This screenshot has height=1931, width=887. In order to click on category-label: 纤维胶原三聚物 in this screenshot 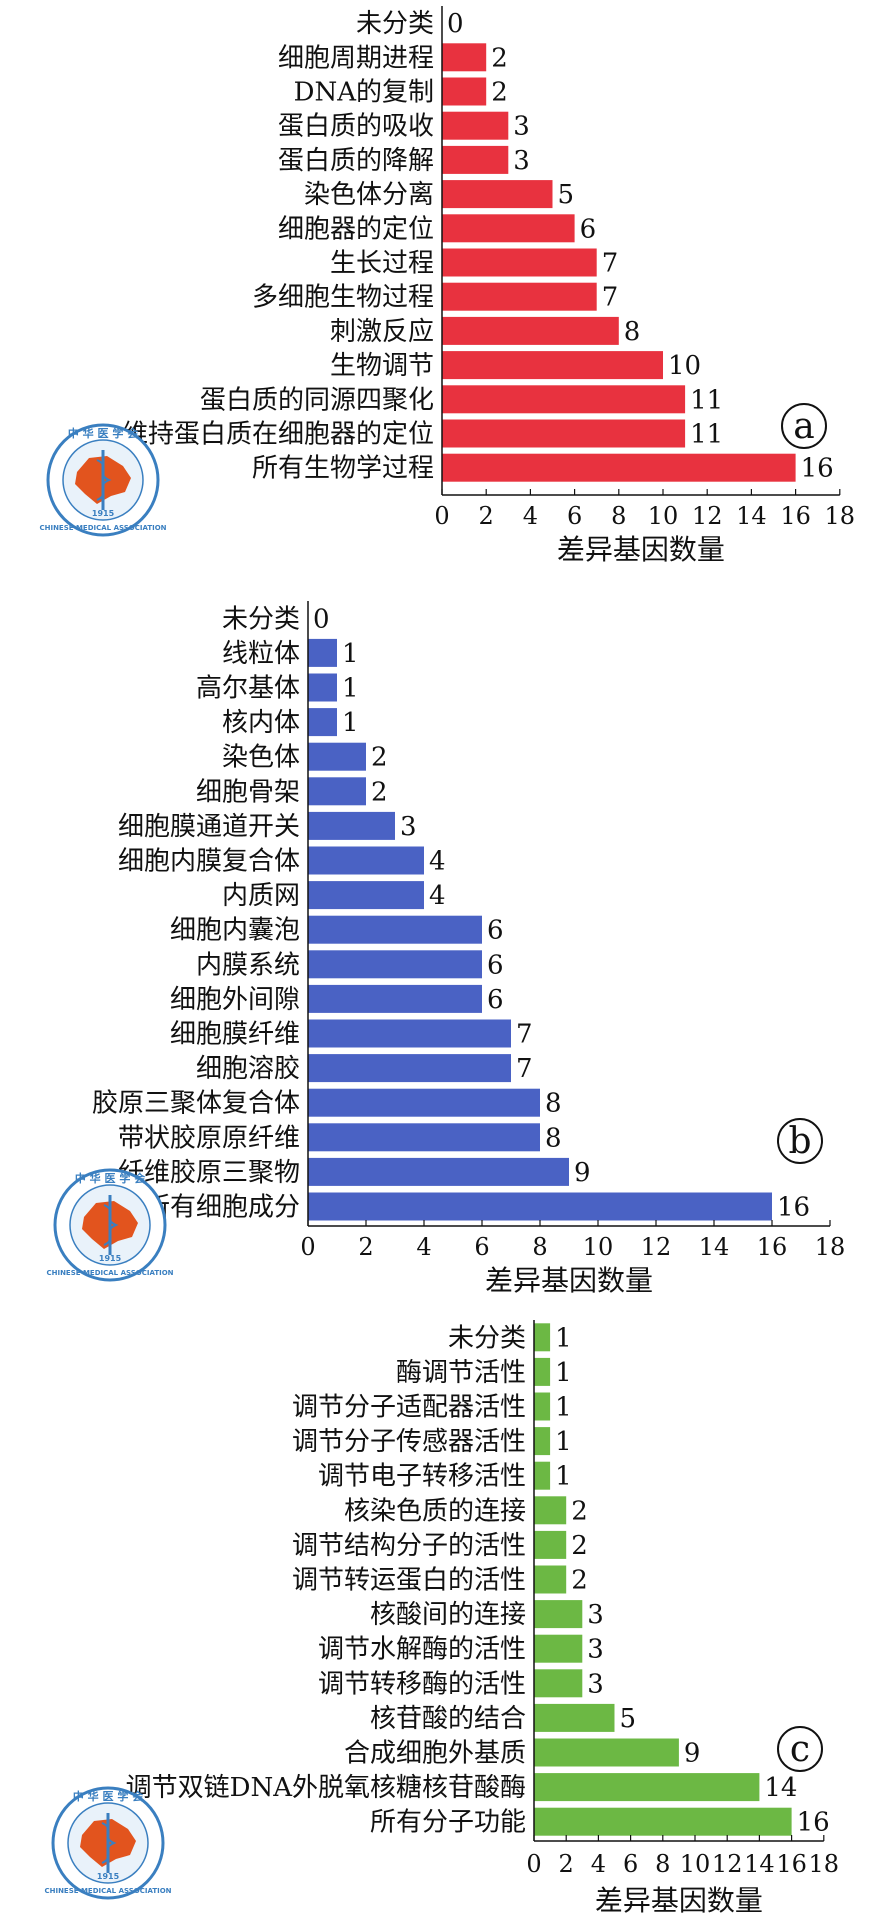, I will do `click(209, 1173)`.